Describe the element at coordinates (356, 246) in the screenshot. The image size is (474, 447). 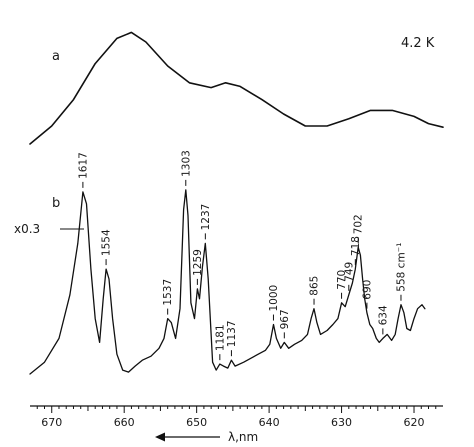
I see `peak-label: 718` at that location.